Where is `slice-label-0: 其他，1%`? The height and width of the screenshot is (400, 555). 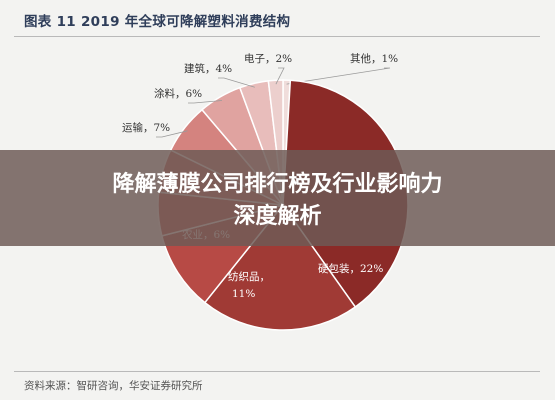 slice-label-0: 其他，1% is located at coordinates (374, 58).